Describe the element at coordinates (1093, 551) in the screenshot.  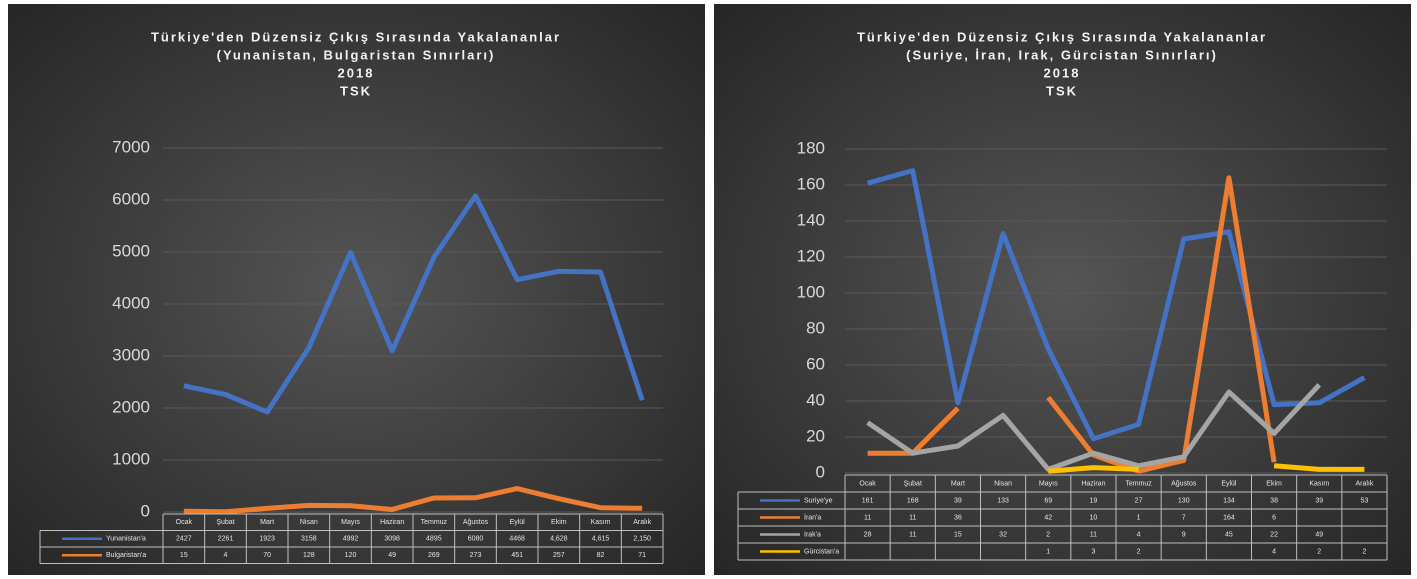
I see `table-value: 3` at that location.